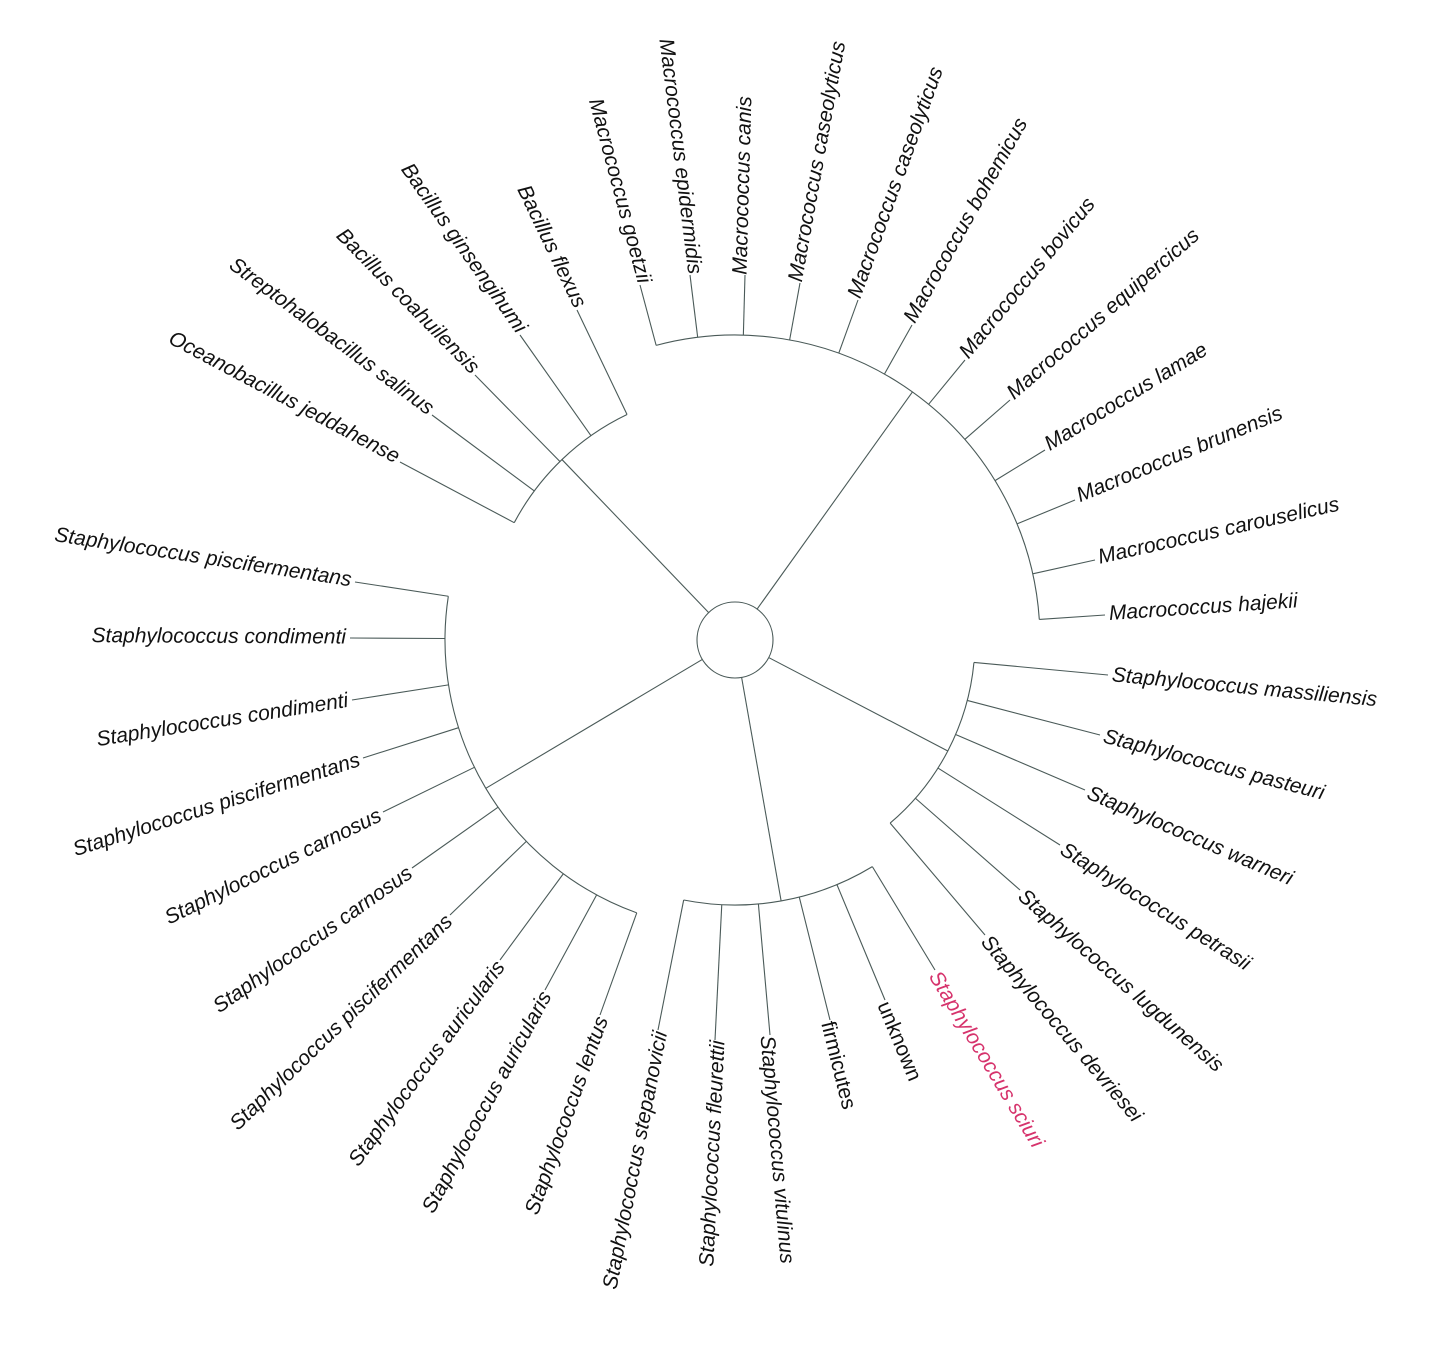  Describe the element at coordinates (735, 640) in the screenshot. I see `root-ring` at that location.